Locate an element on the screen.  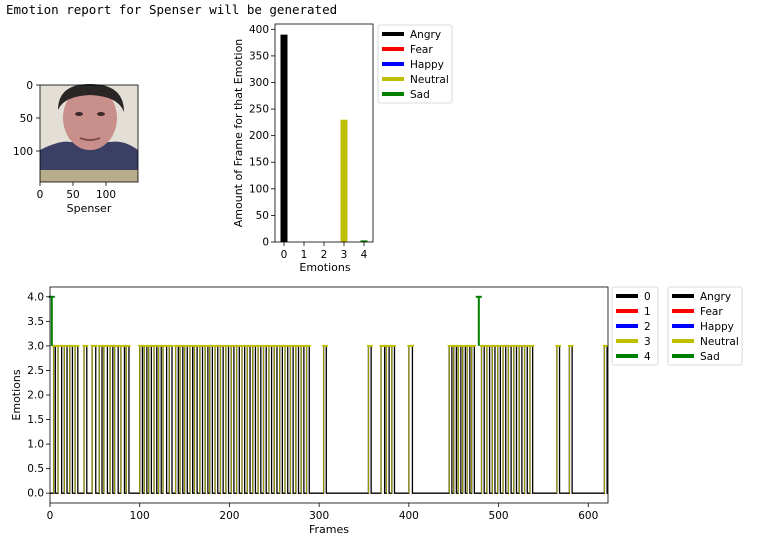
line-x-tick-label: 600 is located at coordinates (588, 516).